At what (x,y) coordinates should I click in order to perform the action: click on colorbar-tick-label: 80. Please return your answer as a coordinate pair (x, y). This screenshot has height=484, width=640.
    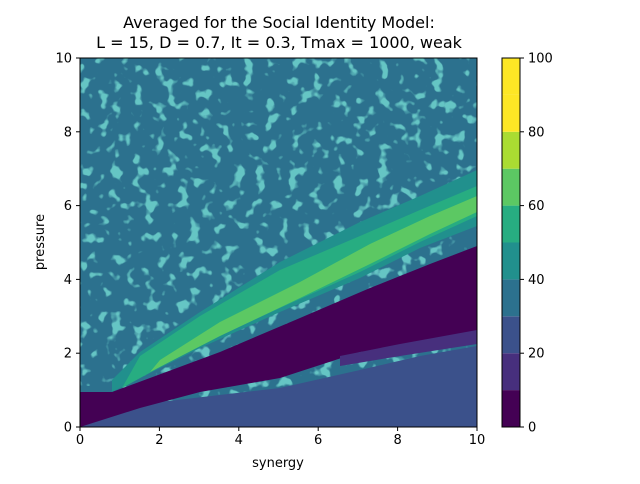
    Looking at the image, I should click on (536, 132).